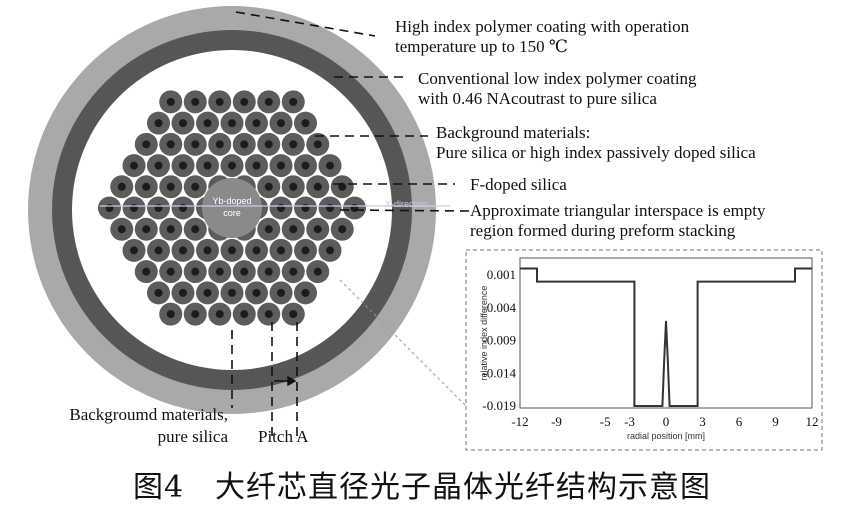 This screenshot has height=517, width=844. What do you see at coordinates (484, 333) in the screenshot?
I see `y-axis-label: relative index difference` at bounding box center [484, 333].